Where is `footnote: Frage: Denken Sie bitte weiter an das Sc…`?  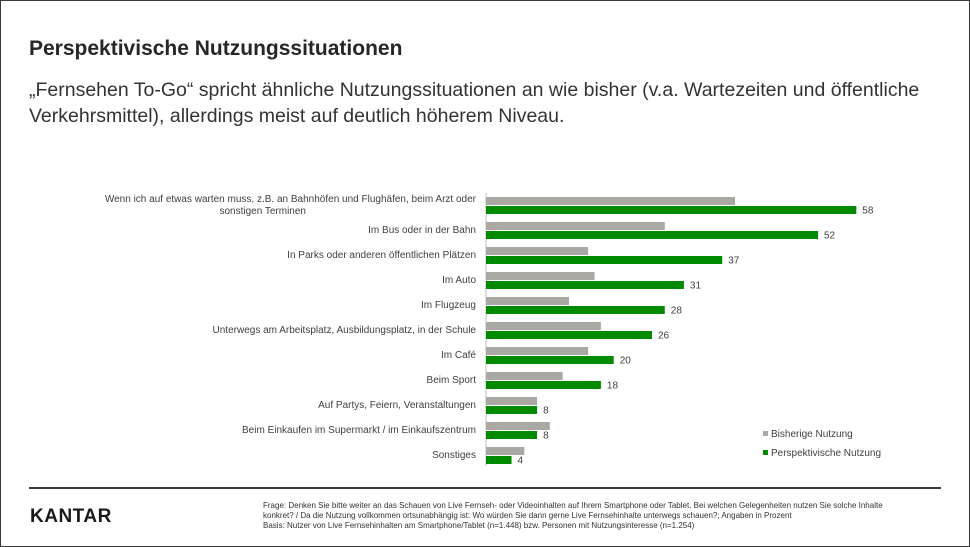
footnote: Frage: Denken Sie bitte weiter an das Sc… is located at coordinates (583, 516).